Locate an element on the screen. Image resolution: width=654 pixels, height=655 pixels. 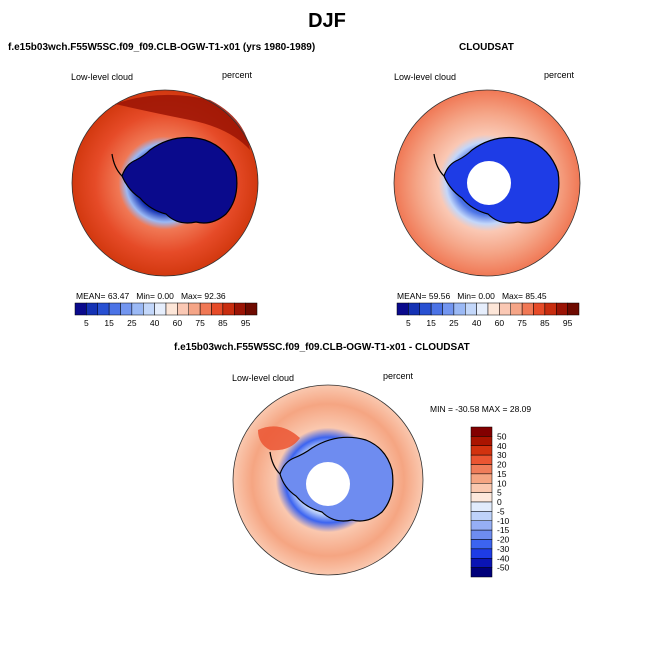
bottom-colorbar-tick-label: 50 is located at coordinates (502, 436).